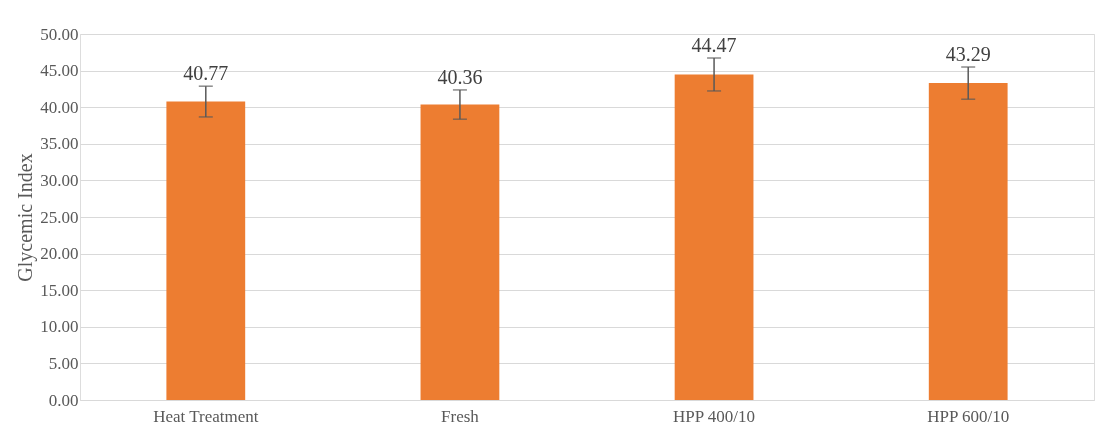 This screenshot has height=434, width=1104. I want to click on y-tick-label: 40.00, so click(59, 107).